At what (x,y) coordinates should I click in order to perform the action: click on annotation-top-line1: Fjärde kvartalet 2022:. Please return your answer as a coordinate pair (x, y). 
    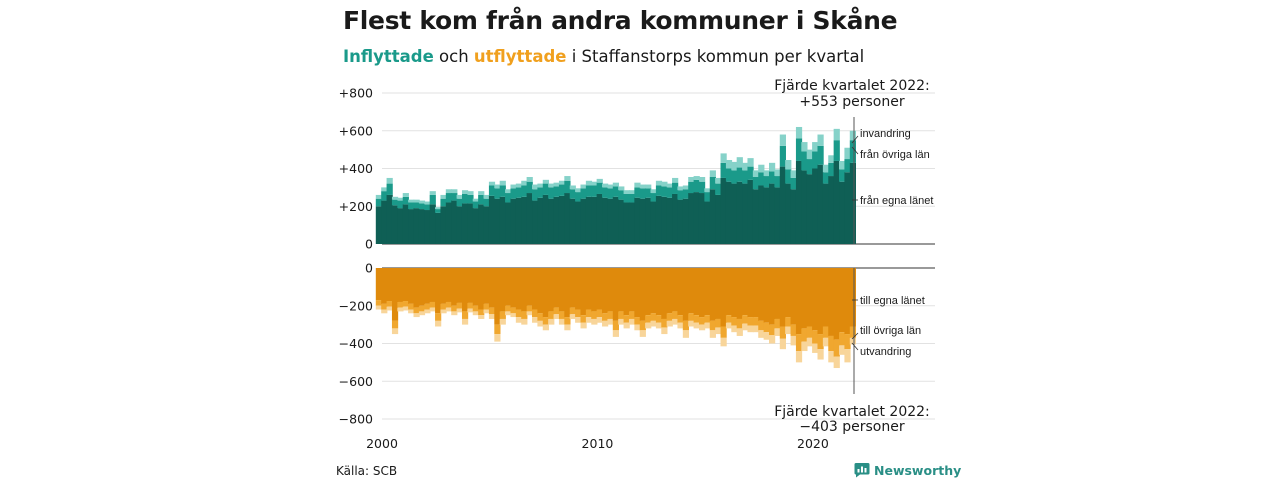
    Looking at the image, I should click on (852, 86).